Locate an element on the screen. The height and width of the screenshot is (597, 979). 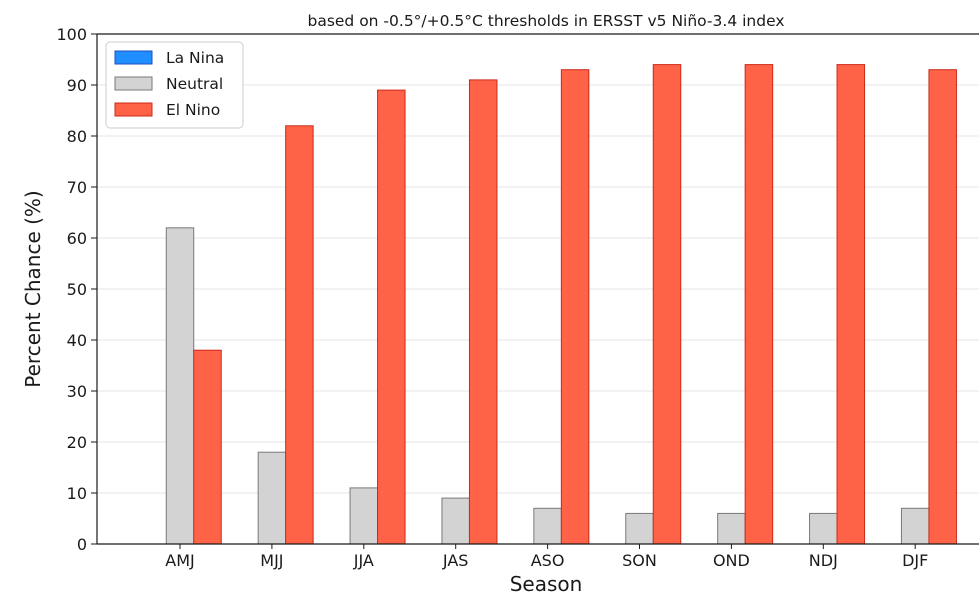
x-tick-label: ASO is located at coordinates (548, 560).